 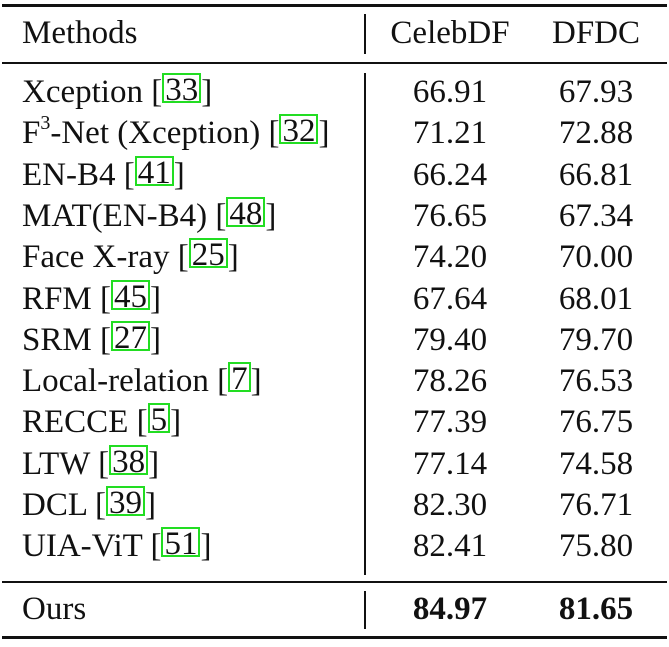 What do you see at coordinates (450, 92) in the screenshot?
I see `celebdf-value: 66.91` at bounding box center [450, 92].